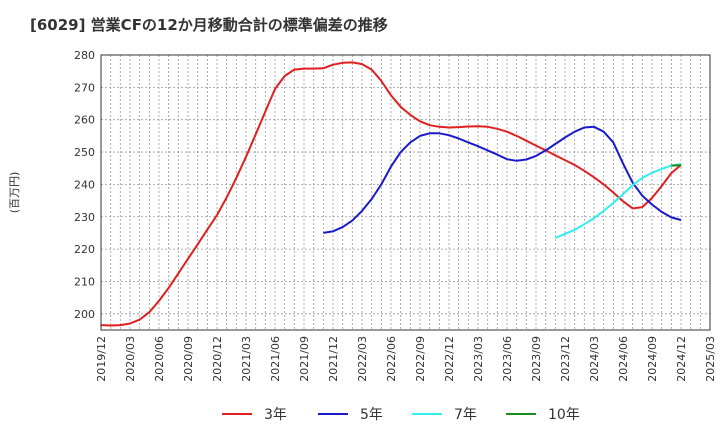 This screenshot has height=440, width=720. What do you see at coordinates (710, 359) in the screenshot?
I see `x-tick-label: 2025/03` at bounding box center [710, 359].